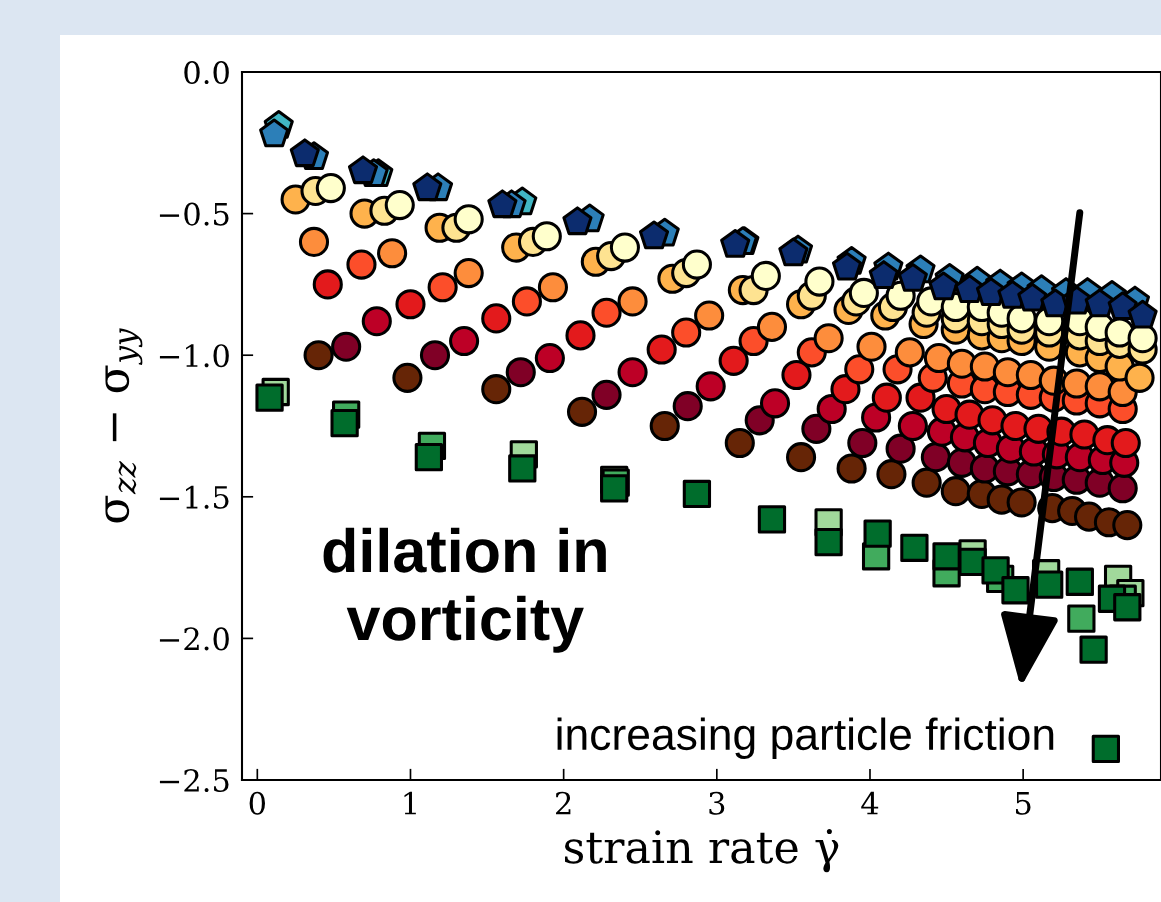 Image resolution: width=1161 pixels, height=902 pixels. I want to click on x-tick-label: 1, so click(410, 803).